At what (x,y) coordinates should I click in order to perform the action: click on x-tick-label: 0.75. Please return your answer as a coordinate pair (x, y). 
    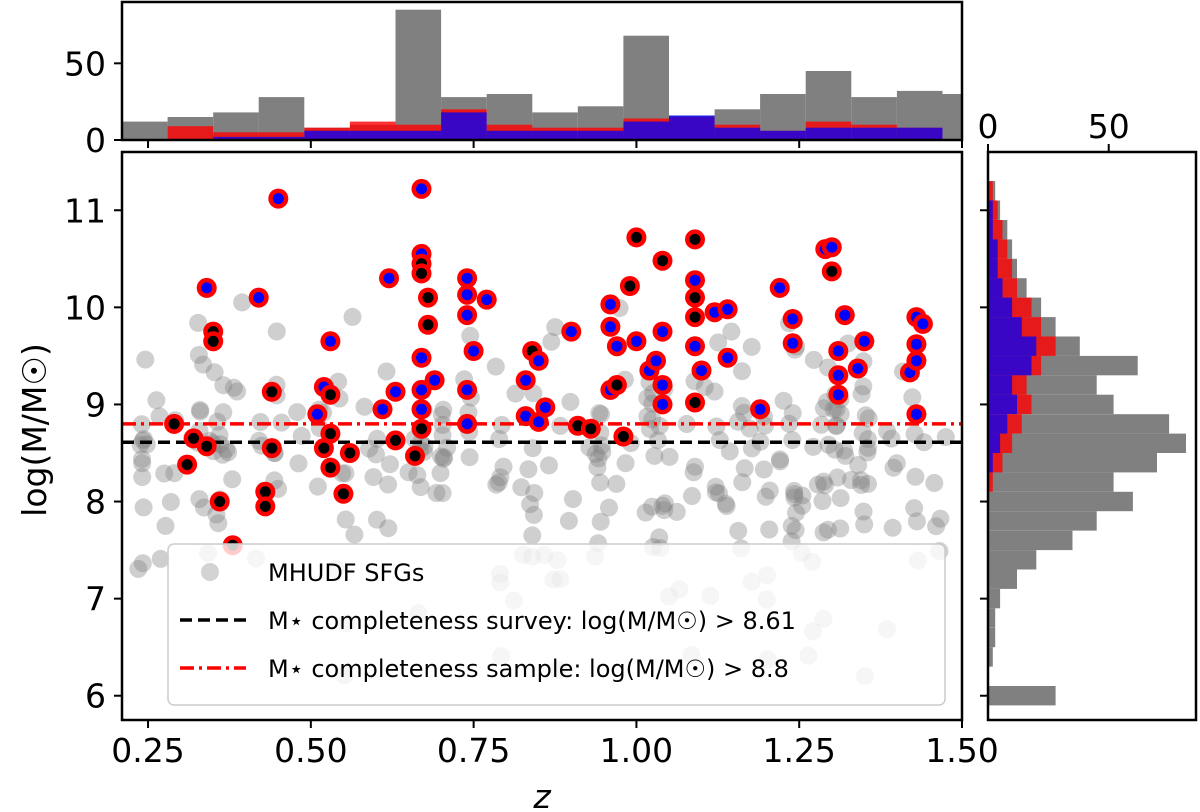
    Looking at the image, I should click on (473, 750).